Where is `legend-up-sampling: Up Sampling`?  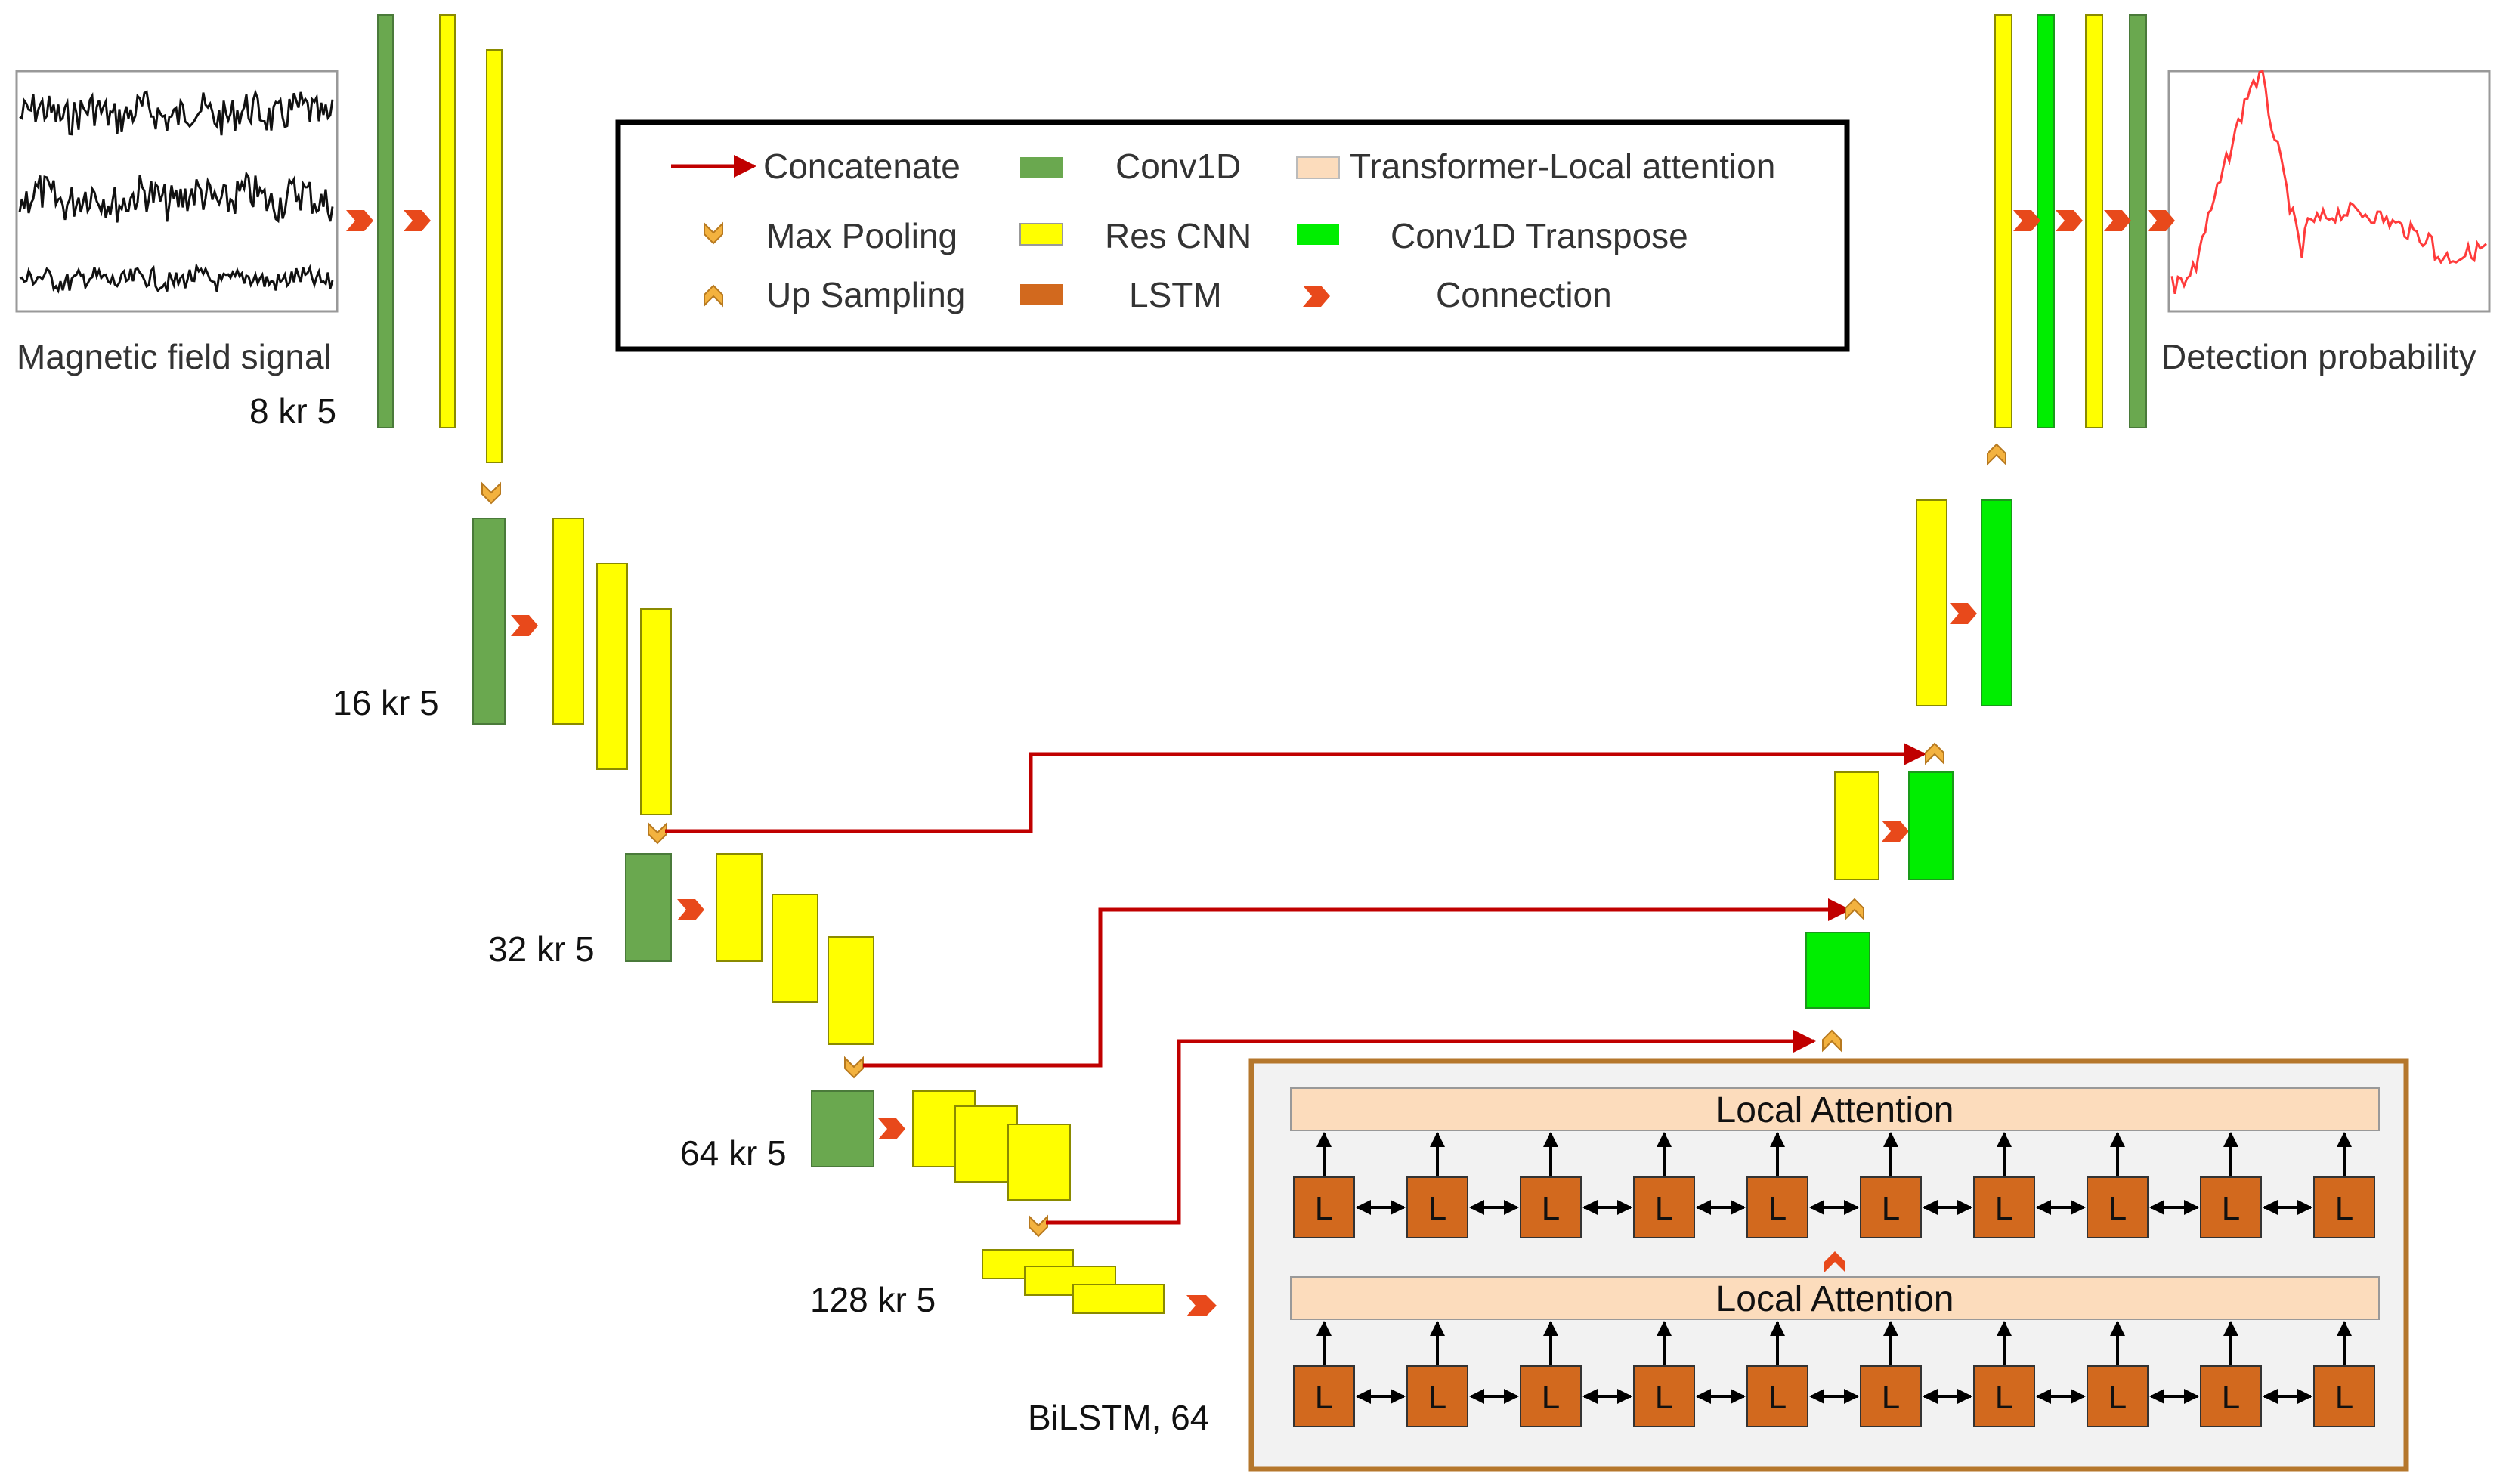
legend-up-sampling: Up Sampling is located at coordinates (866, 294).